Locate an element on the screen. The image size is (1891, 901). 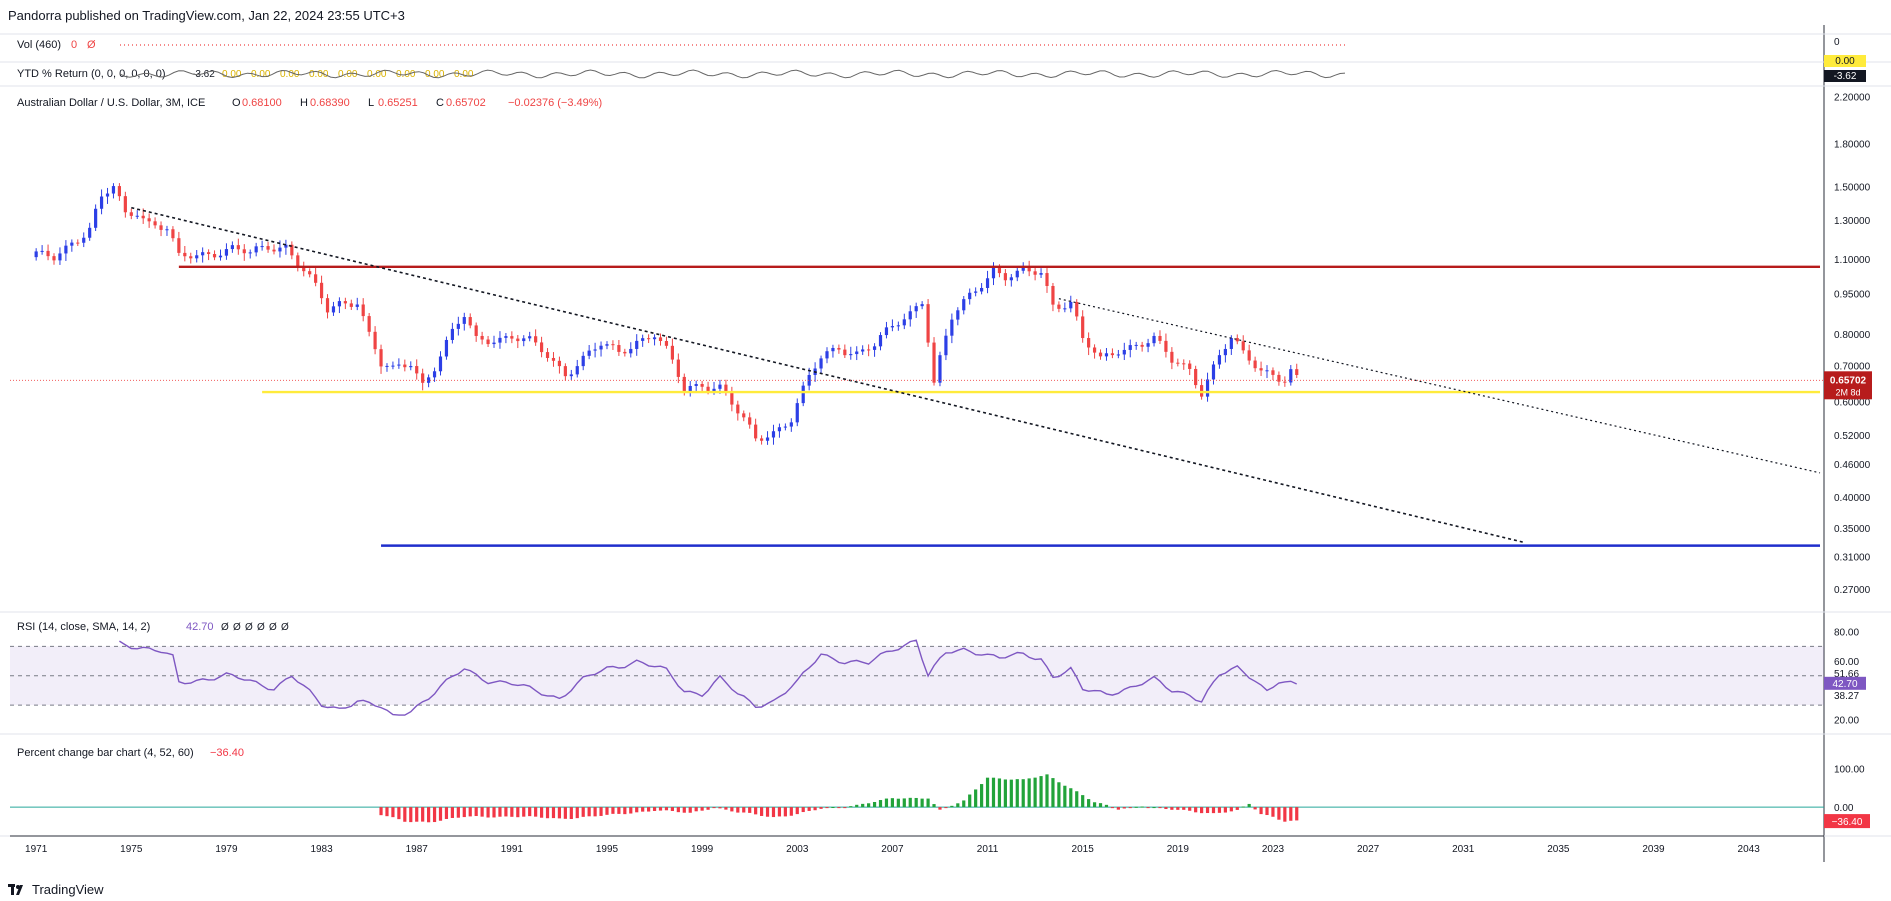
volume-axis-label: 0 is located at coordinates (1837, 42).